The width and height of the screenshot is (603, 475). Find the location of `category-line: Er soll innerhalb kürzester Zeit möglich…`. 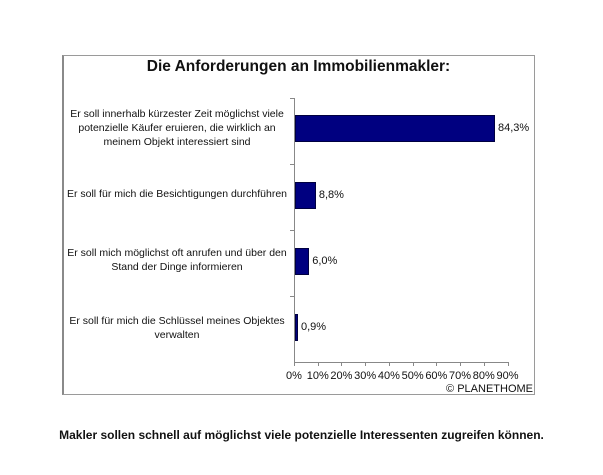

category-line: Er soll innerhalb kürzester Zeit möglich… is located at coordinates (177, 114).